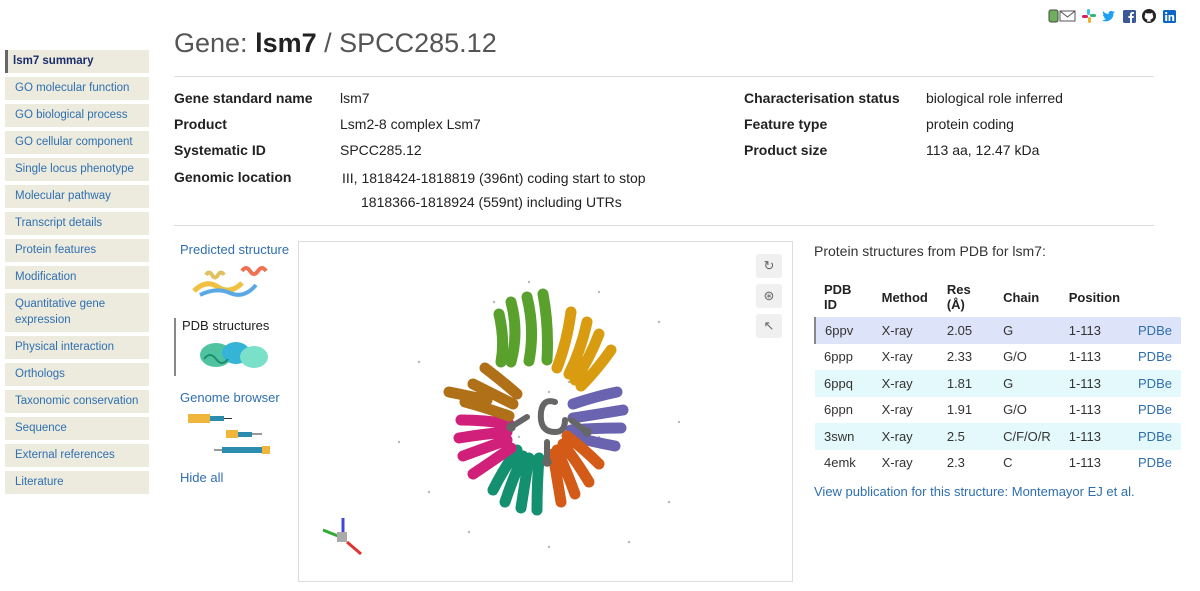 This screenshot has width=1200, height=591. Describe the element at coordinates (769, 296) in the screenshot. I see `spin-icon: ⊛` at that location.